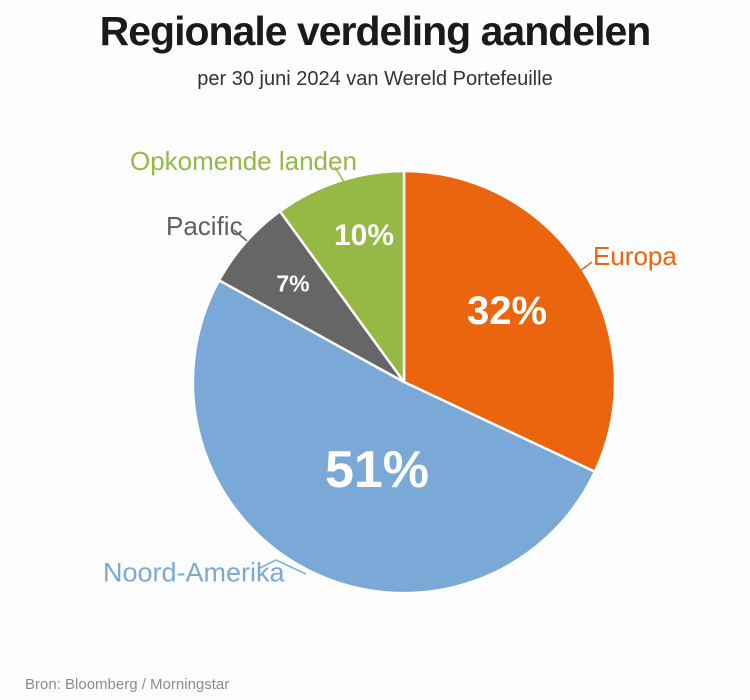 The width and height of the screenshot is (750, 700). What do you see at coordinates (127, 684) in the screenshot?
I see `chart-source: Bron: Bloomberg / Morningstar` at bounding box center [127, 684].